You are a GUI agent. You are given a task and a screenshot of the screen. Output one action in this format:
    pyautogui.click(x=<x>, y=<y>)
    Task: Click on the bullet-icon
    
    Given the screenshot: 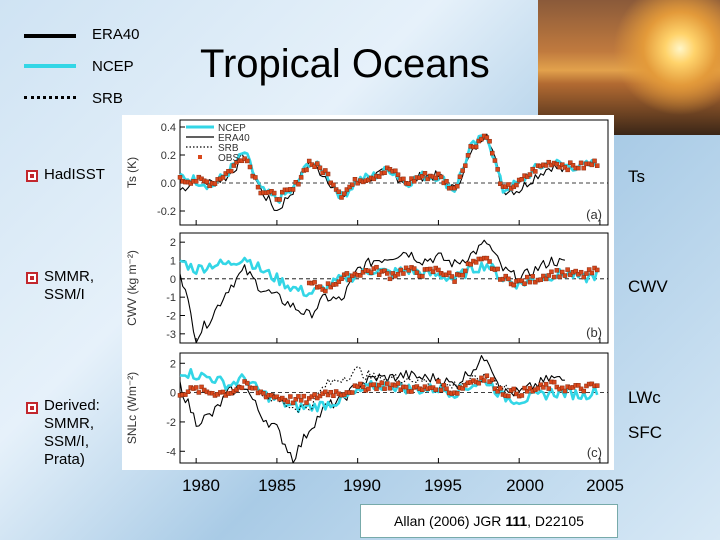 What is the action you would take?
    pyautogui.click(x=32, y=408)
    